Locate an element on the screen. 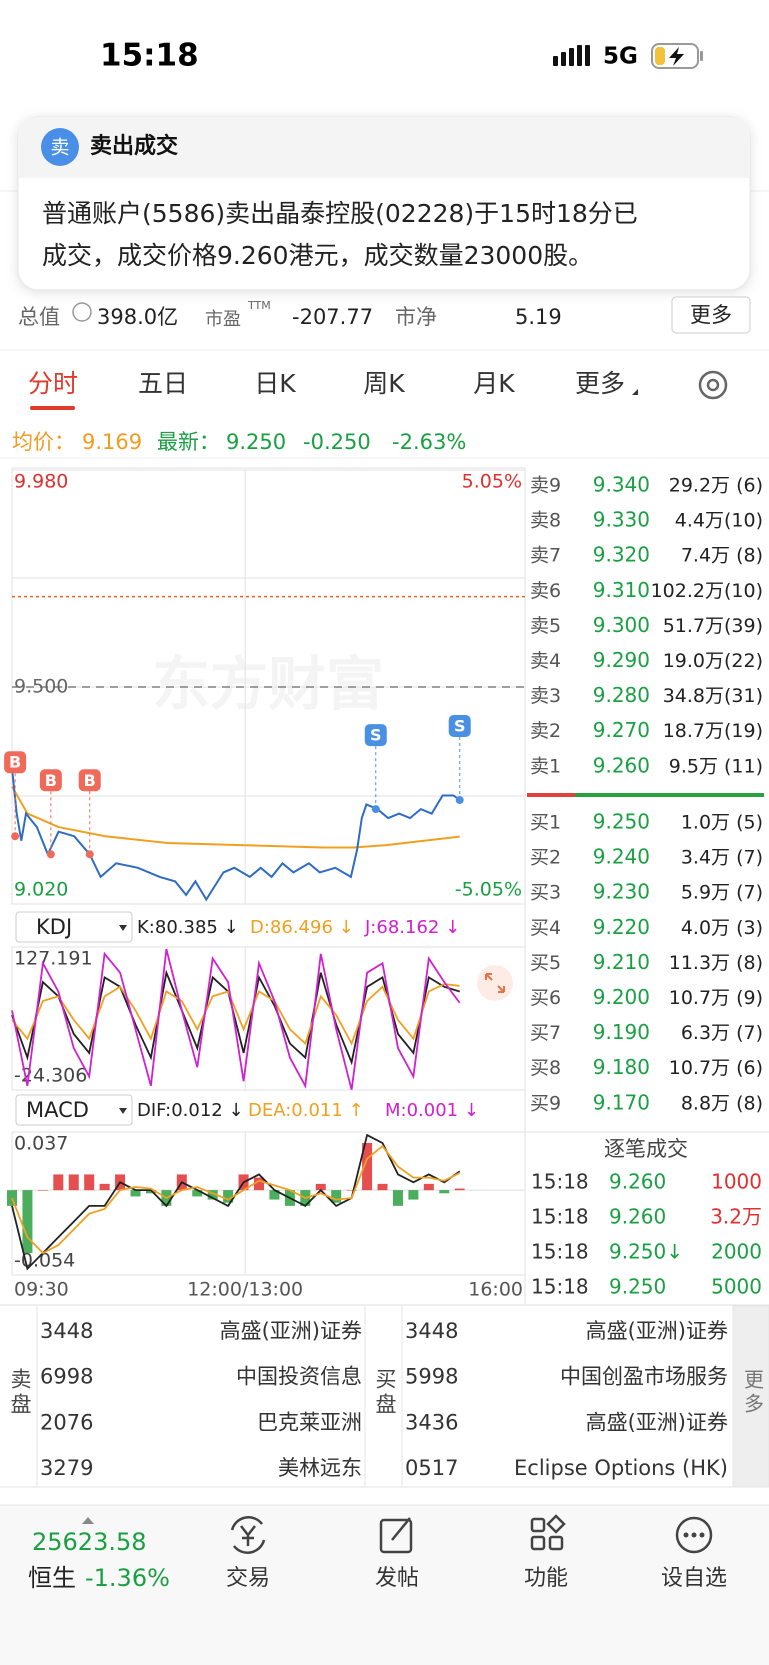 This screenshot has width=769, height=1665. nav-item: 发帖 is located at coordinates (397, 1578).